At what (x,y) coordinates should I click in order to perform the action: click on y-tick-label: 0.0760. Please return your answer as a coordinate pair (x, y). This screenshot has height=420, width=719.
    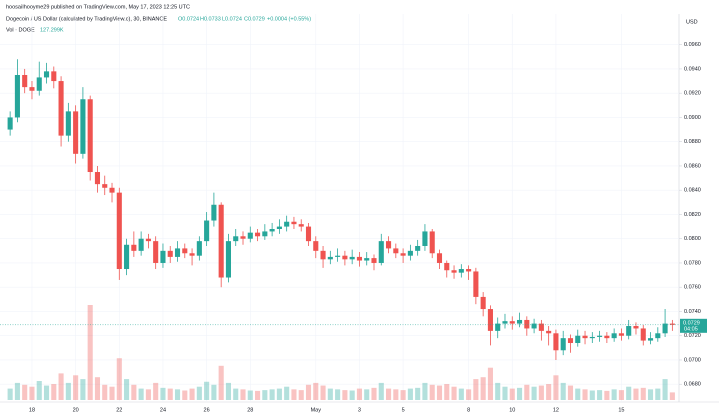
    Looking at the image, I should click on (692, 288).